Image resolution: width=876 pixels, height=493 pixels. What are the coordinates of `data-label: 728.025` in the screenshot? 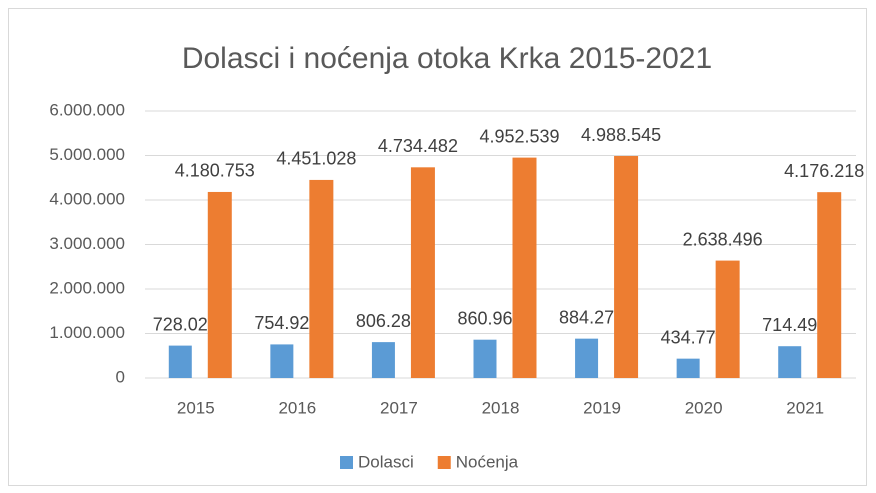 It's located at (185, 324).